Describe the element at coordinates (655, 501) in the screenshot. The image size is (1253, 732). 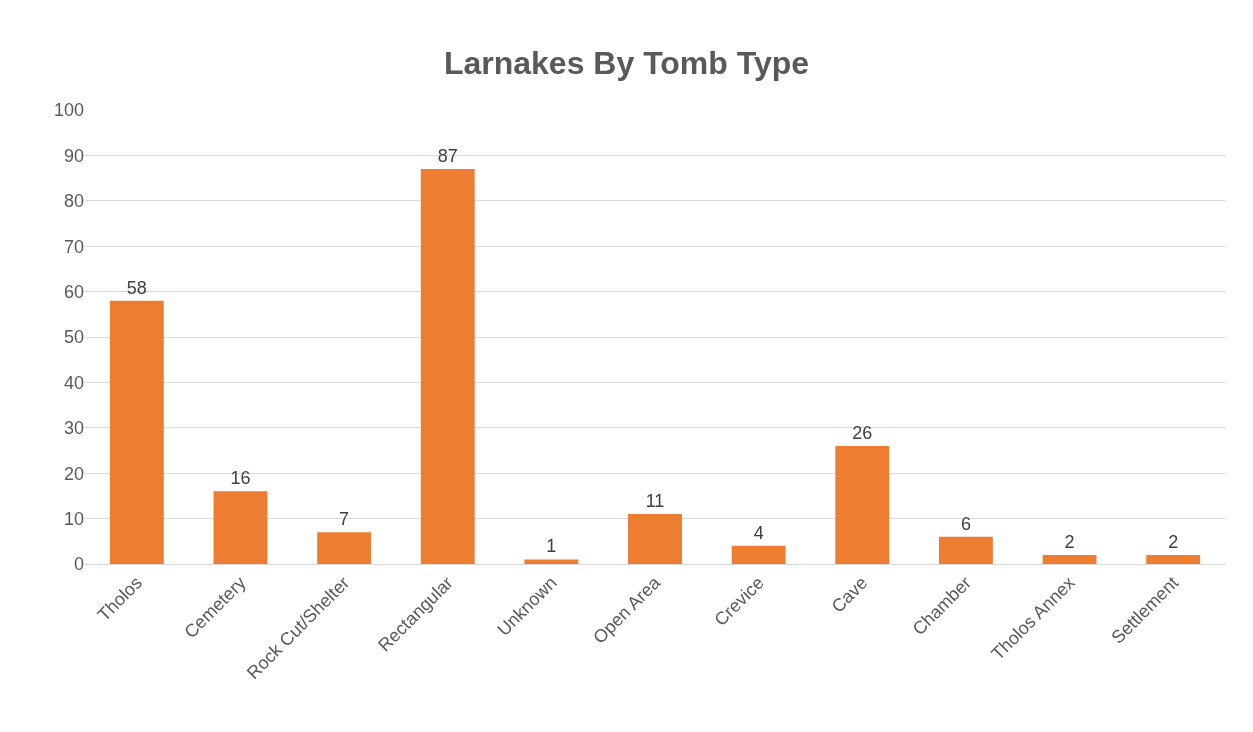
I see `data-label: 11` at that location.